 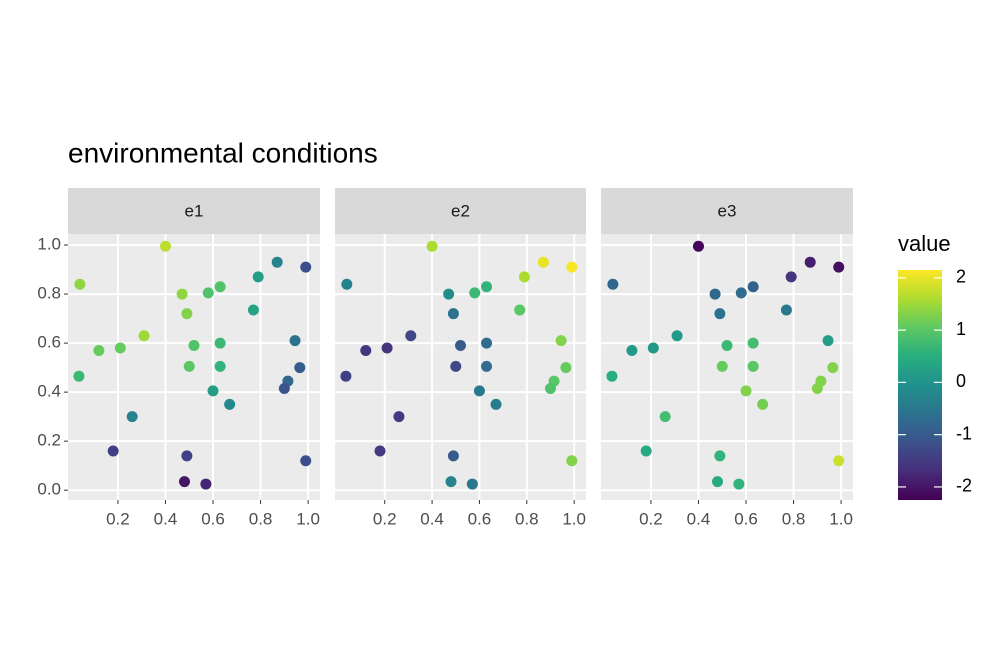 I want to click on colorbar-tick-label: -2, so click(x=964, y=486).